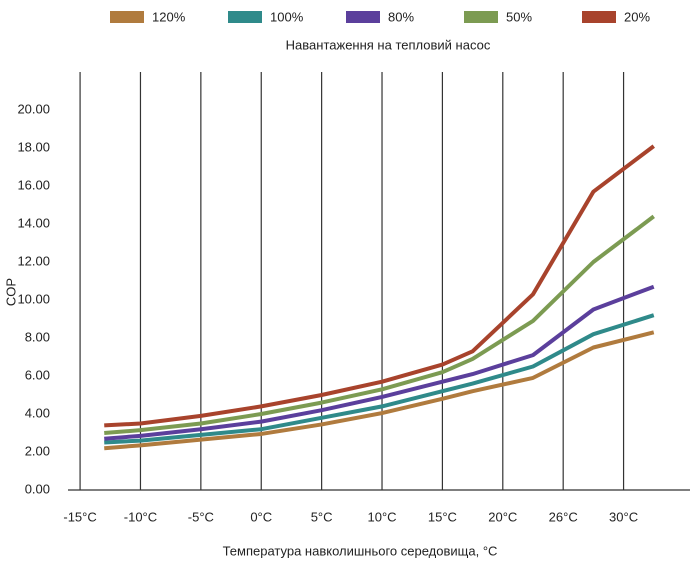 This screenshot has height=566, width=700. I want to click on x-tick-label: 10°C, so click(381, 516).